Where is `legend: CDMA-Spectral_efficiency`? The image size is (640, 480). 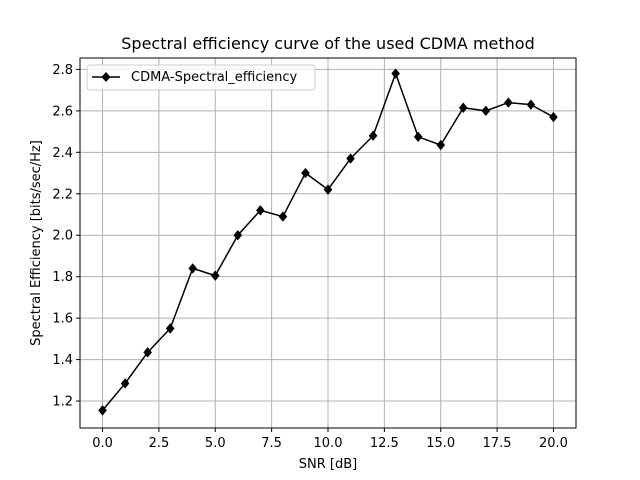
legend: CDMA-Spectral_efficiency is located at coordinates (201, 77).